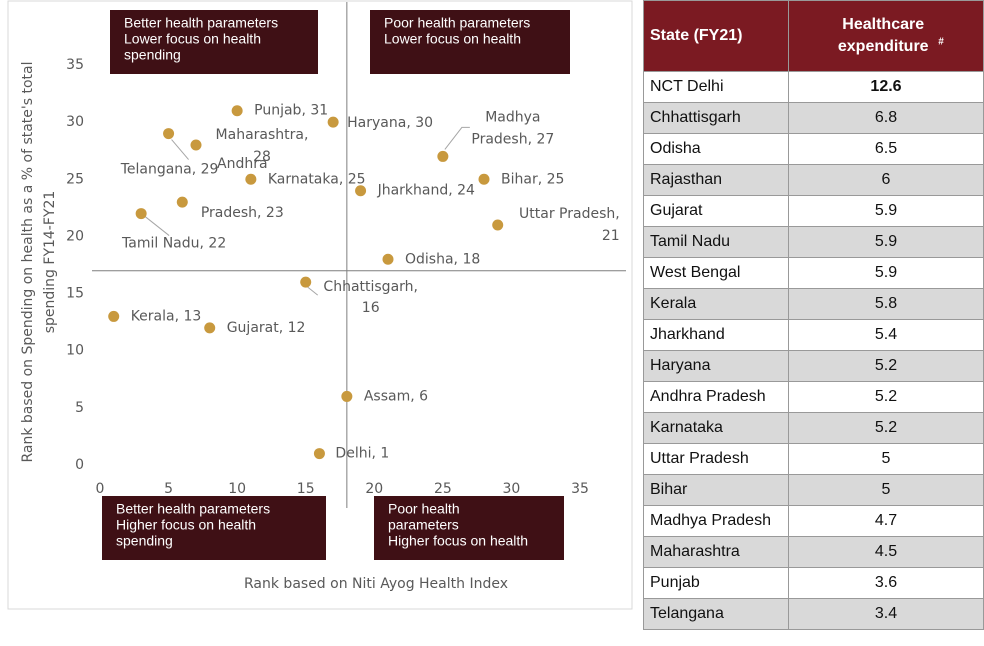  I want to click on data-label: 16, so click(371, 308).